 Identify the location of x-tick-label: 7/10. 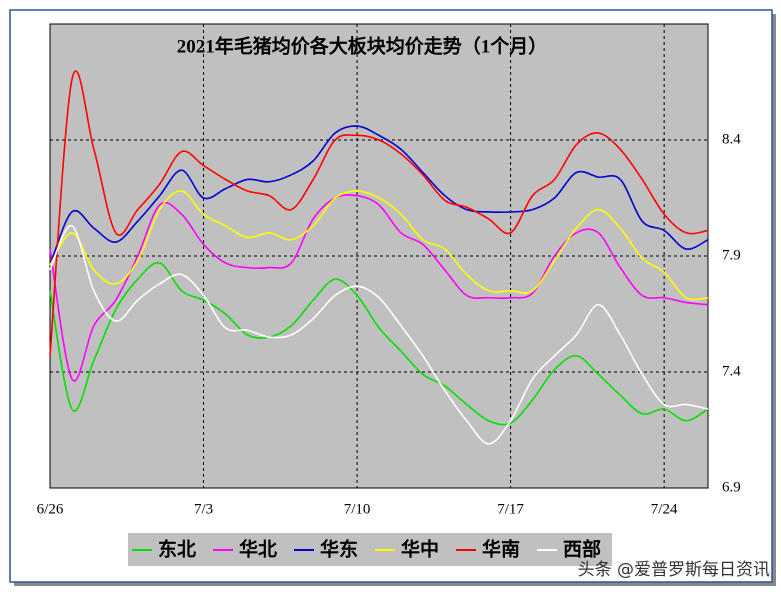
(357, 509).